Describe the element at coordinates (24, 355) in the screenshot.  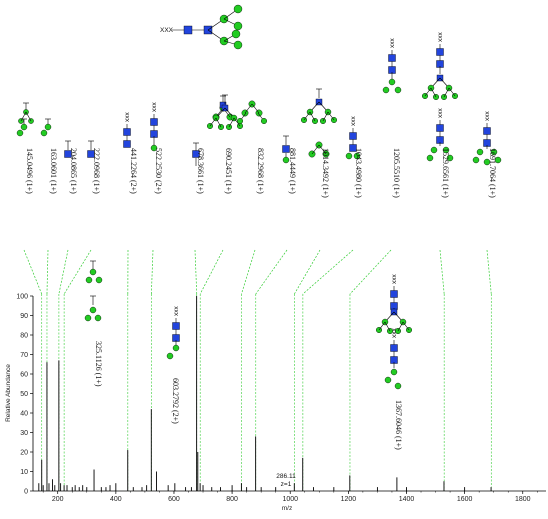
I see `y-tick-label: 70` at that location.